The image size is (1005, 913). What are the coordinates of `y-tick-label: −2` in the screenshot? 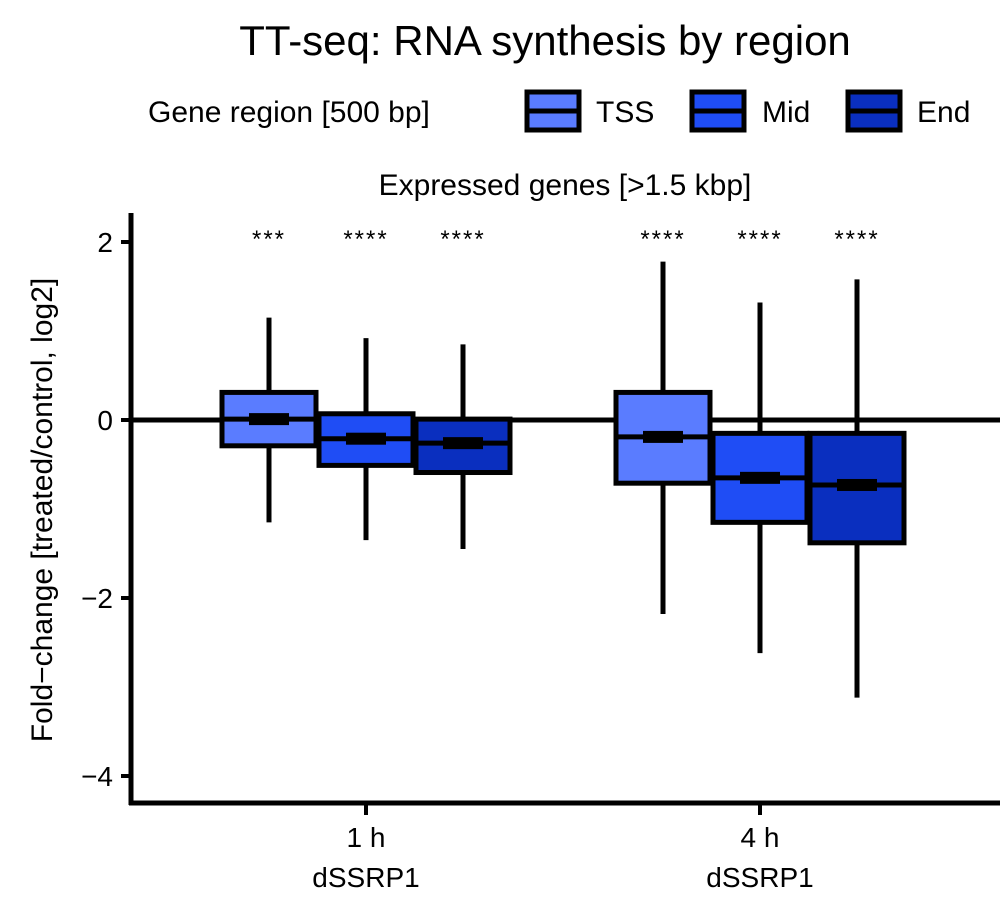 It's located at (97, 598).